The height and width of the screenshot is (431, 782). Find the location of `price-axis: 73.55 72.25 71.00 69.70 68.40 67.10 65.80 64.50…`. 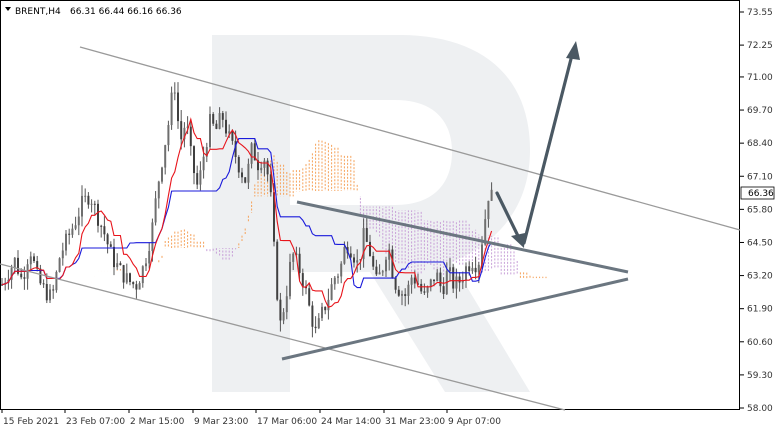

price-axis: 73.55 72.25 71.00 69.70 68.40 67.10 65.80 64.50… is located at coordinates (756, 211).